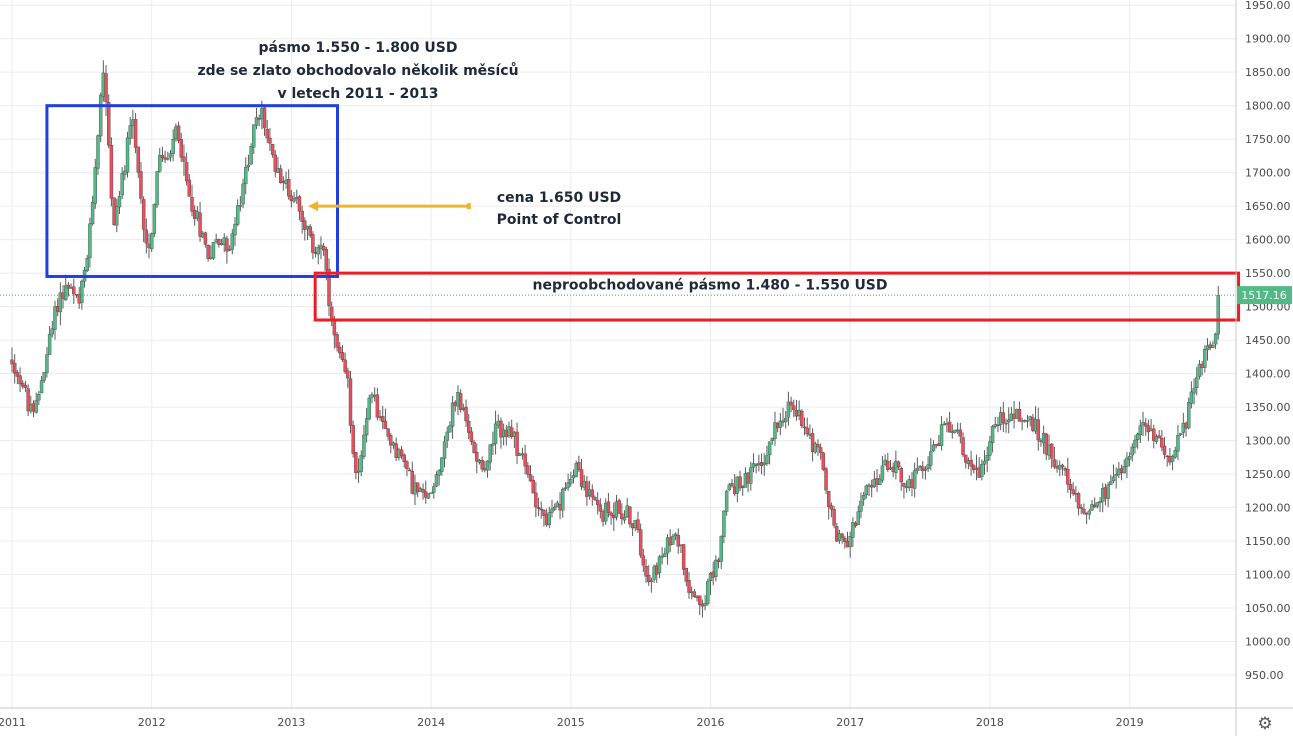 The height and width of the screenshot is (740, 1293). What do you see at coordinates (1268, 407) in the screenshot?
I see `y-tick-label: 1350.00` at bounding box center [1268, 407].